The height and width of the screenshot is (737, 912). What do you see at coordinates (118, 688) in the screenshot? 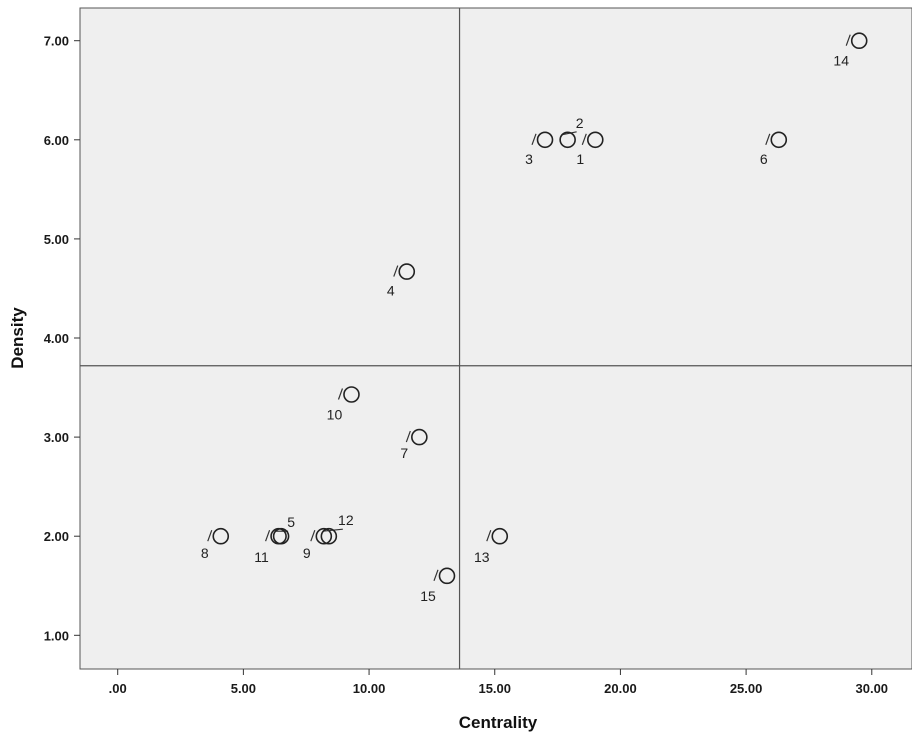
I see `x-tick-label: .00` at bounding box center [118, 688].